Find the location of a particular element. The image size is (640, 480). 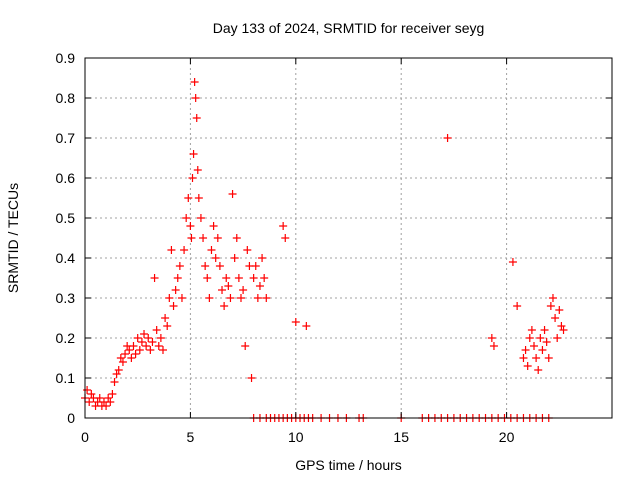

x-tick-label: 5 is located at coordinates (191, 437).